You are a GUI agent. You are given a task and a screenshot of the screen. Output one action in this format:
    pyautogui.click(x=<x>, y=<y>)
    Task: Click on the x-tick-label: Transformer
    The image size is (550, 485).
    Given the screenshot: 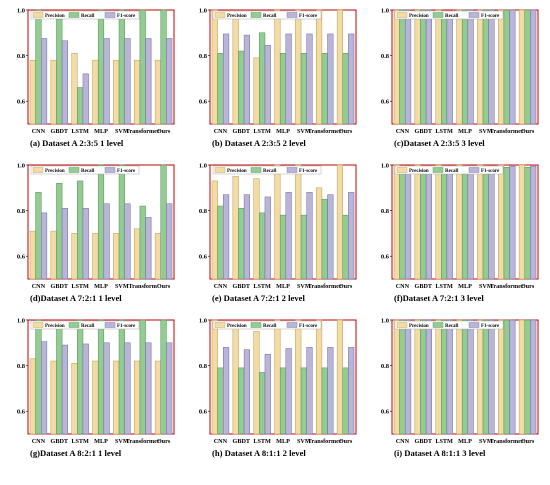 What is the action you would take?
    pyautogui.click(x=143, y=130)
    